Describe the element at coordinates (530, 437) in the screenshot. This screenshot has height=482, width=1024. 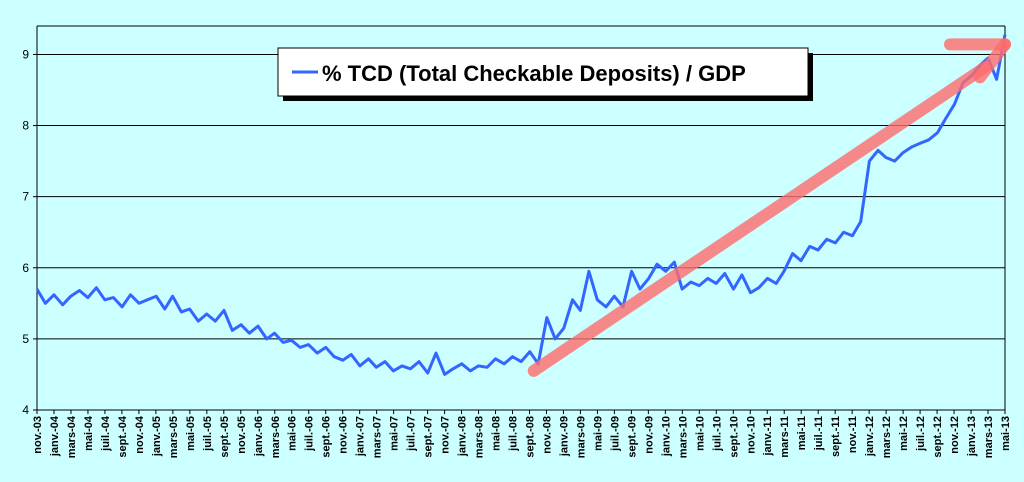
I see `x-tick-label: sept.-08` at that location.